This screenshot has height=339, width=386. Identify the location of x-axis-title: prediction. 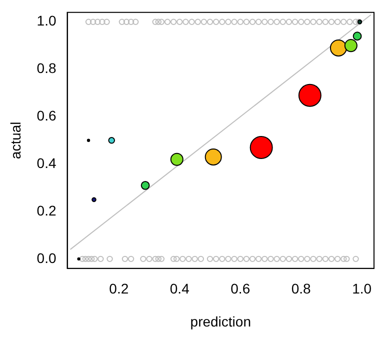
(220, 321).